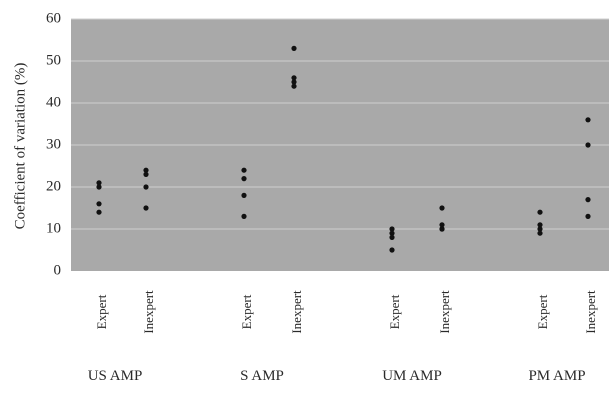  I want to click on x-group-label: US AMP, so click(115, 376).